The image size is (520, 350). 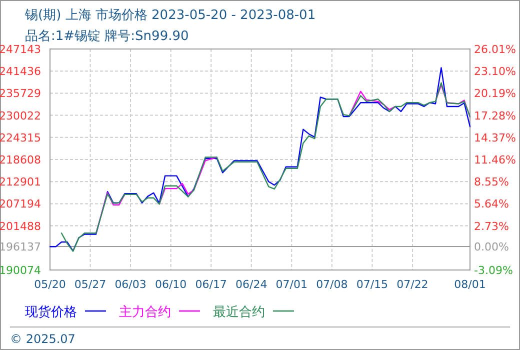 What do you see at coordinates (470, 284) in the screenshot?
I see `x-tick-label: 08/01` at bounding box center [470, 284].